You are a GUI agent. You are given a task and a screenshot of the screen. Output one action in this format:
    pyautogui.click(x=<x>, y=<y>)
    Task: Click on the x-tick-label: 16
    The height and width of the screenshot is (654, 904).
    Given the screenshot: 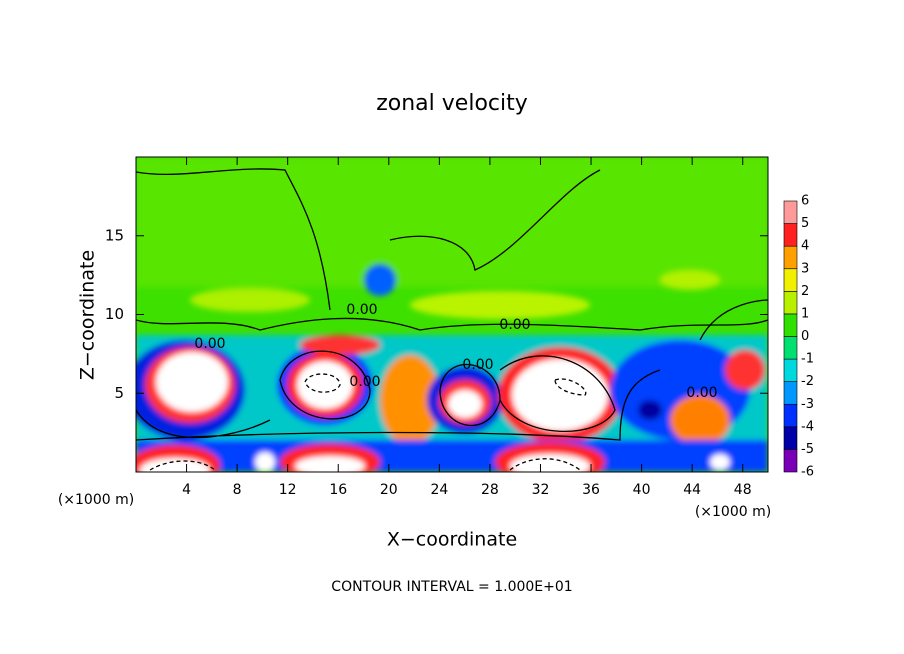 What is the action you would take?
    pyautogui.click(x=338, y=490)
    